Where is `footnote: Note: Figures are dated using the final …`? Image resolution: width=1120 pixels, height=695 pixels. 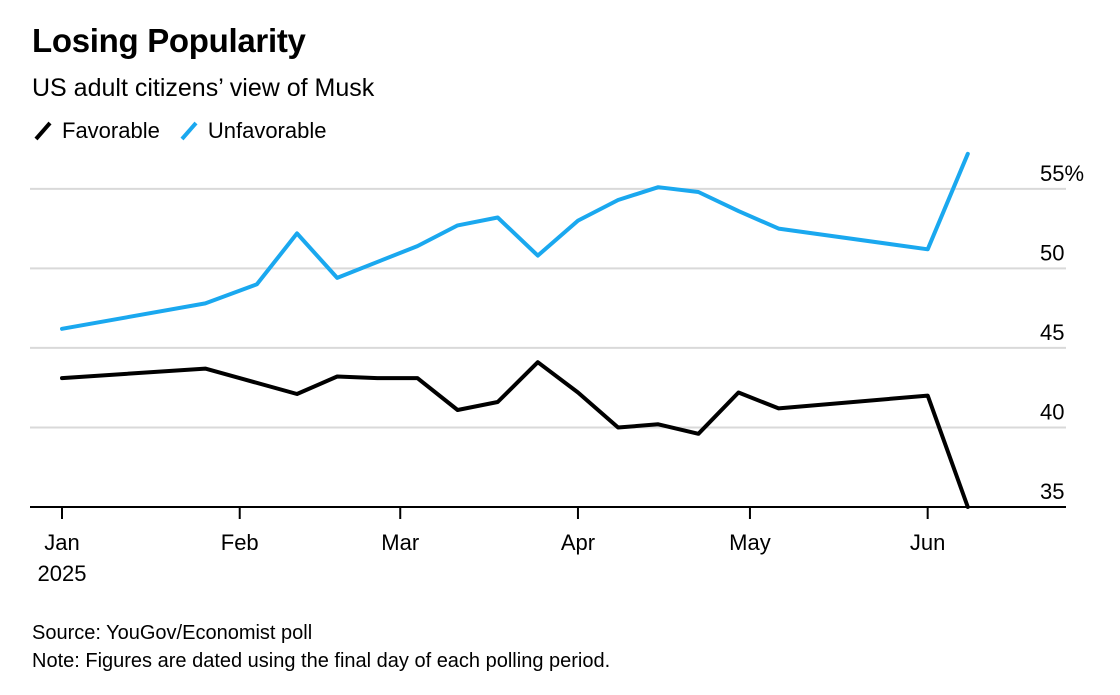 footnote: Note: Figures are dated using the final … is located at coordinates (321, 661).